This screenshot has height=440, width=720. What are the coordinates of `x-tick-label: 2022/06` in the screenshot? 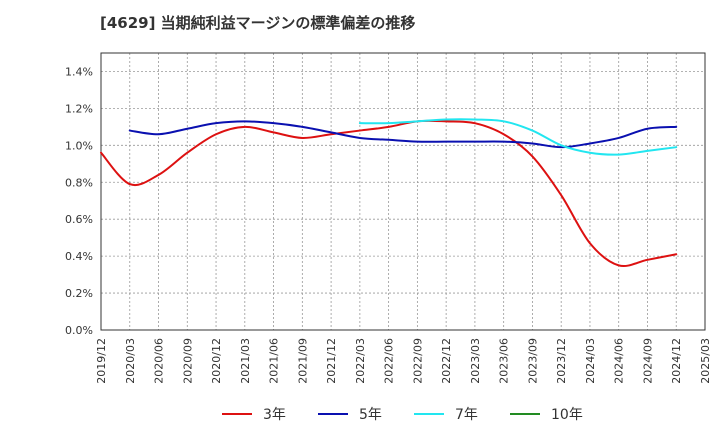 It's located at (389, 361).